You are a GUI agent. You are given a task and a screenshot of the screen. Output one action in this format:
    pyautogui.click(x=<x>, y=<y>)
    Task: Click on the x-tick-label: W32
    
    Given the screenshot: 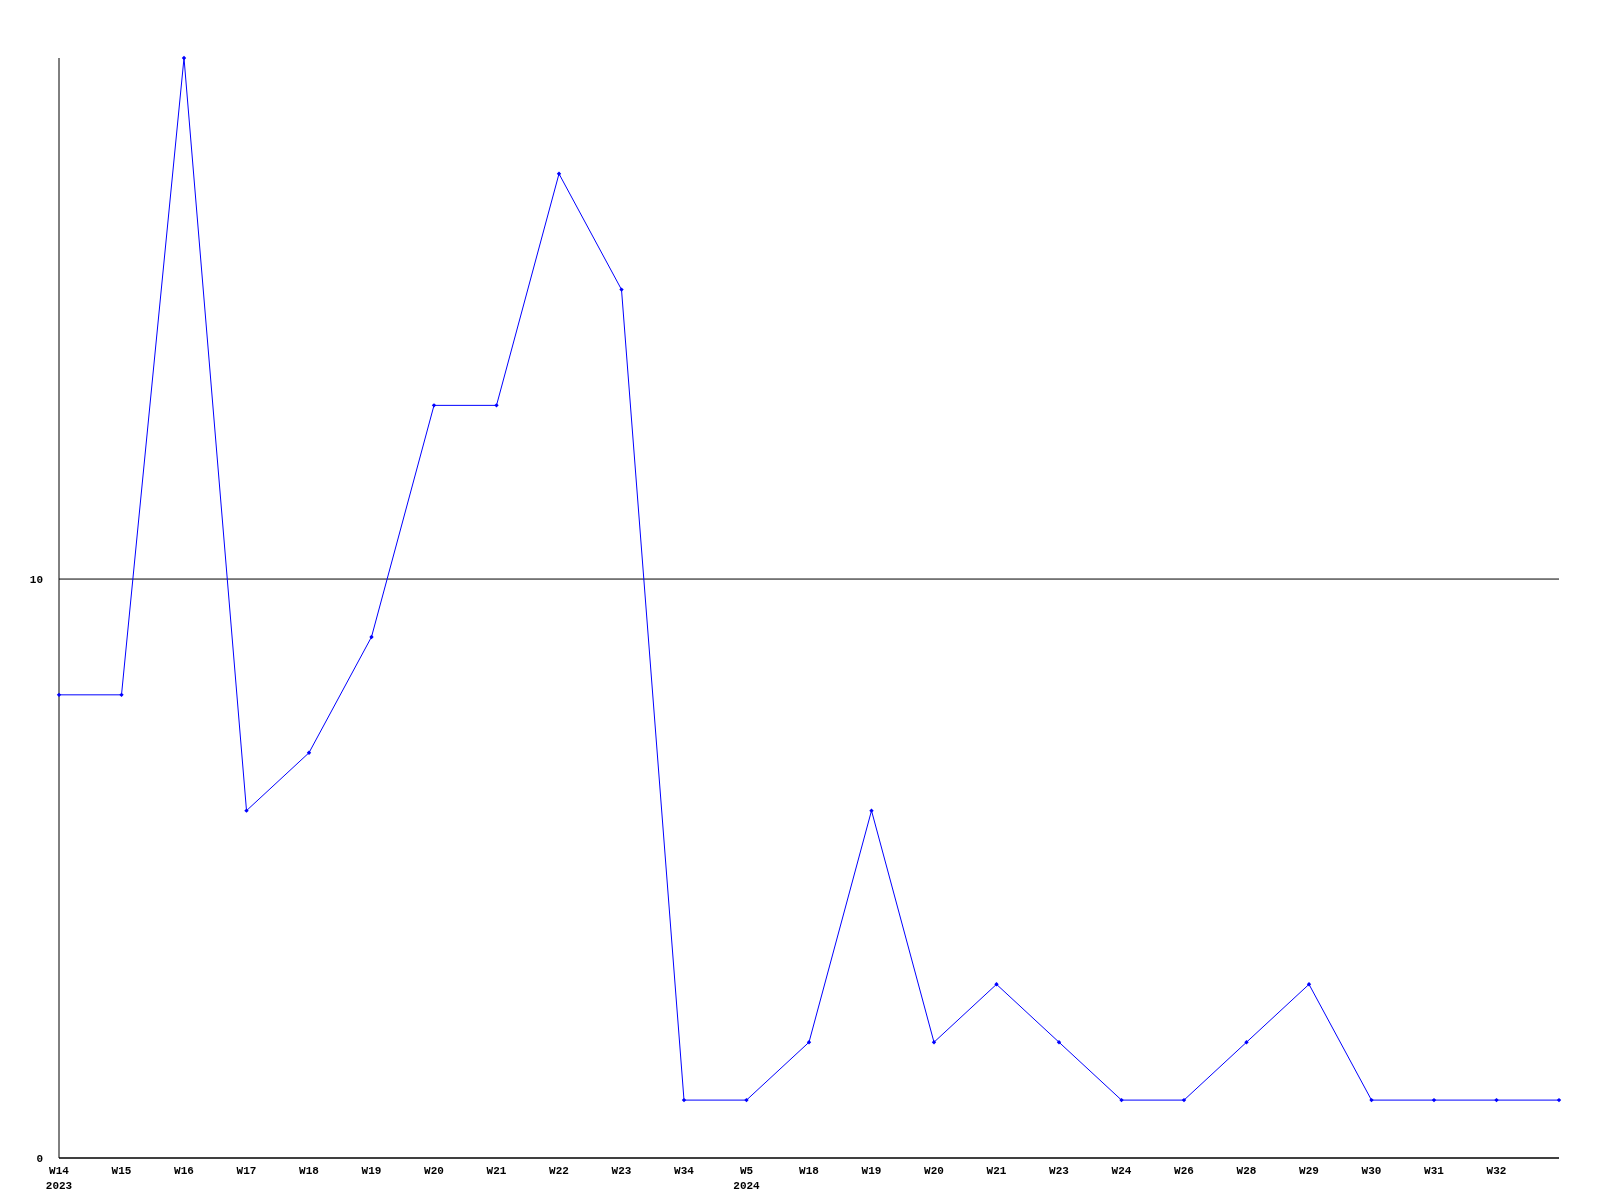 What is the action you would take?
    pyautogui.click(x=1496, y=1171)
    